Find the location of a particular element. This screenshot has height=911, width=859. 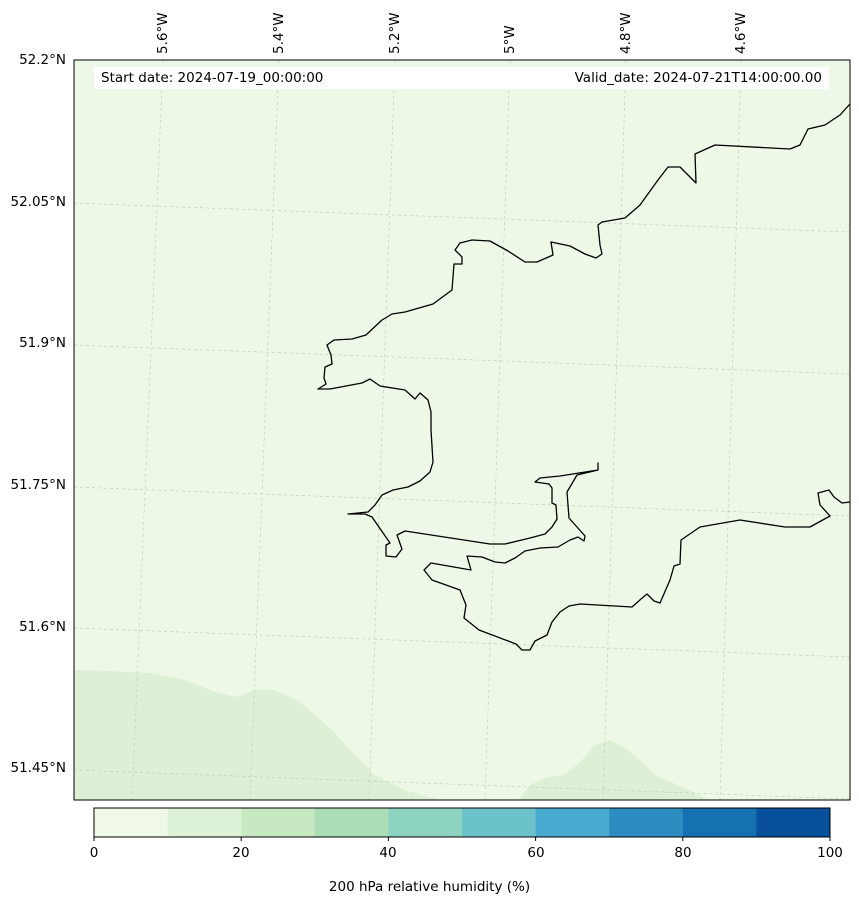

lat-label: 52.05°N is located at coordinates (38, 202).